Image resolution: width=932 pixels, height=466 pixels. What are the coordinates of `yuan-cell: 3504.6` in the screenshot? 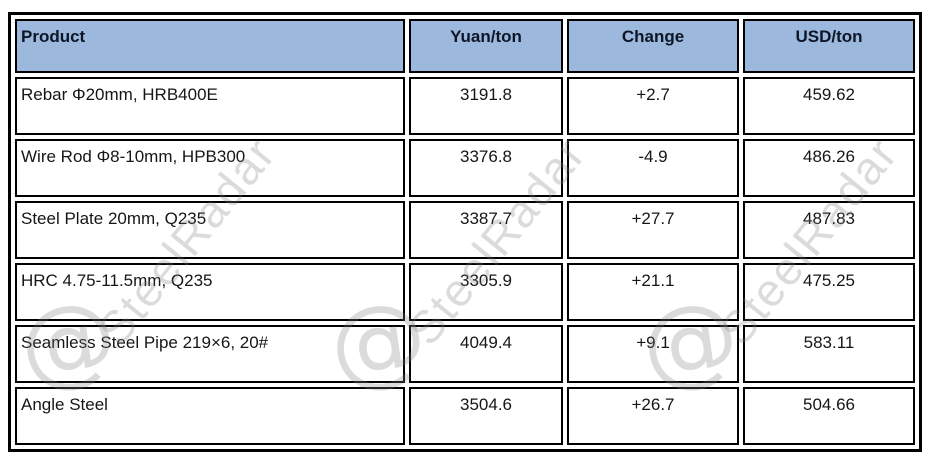 It's located at (486, 416).